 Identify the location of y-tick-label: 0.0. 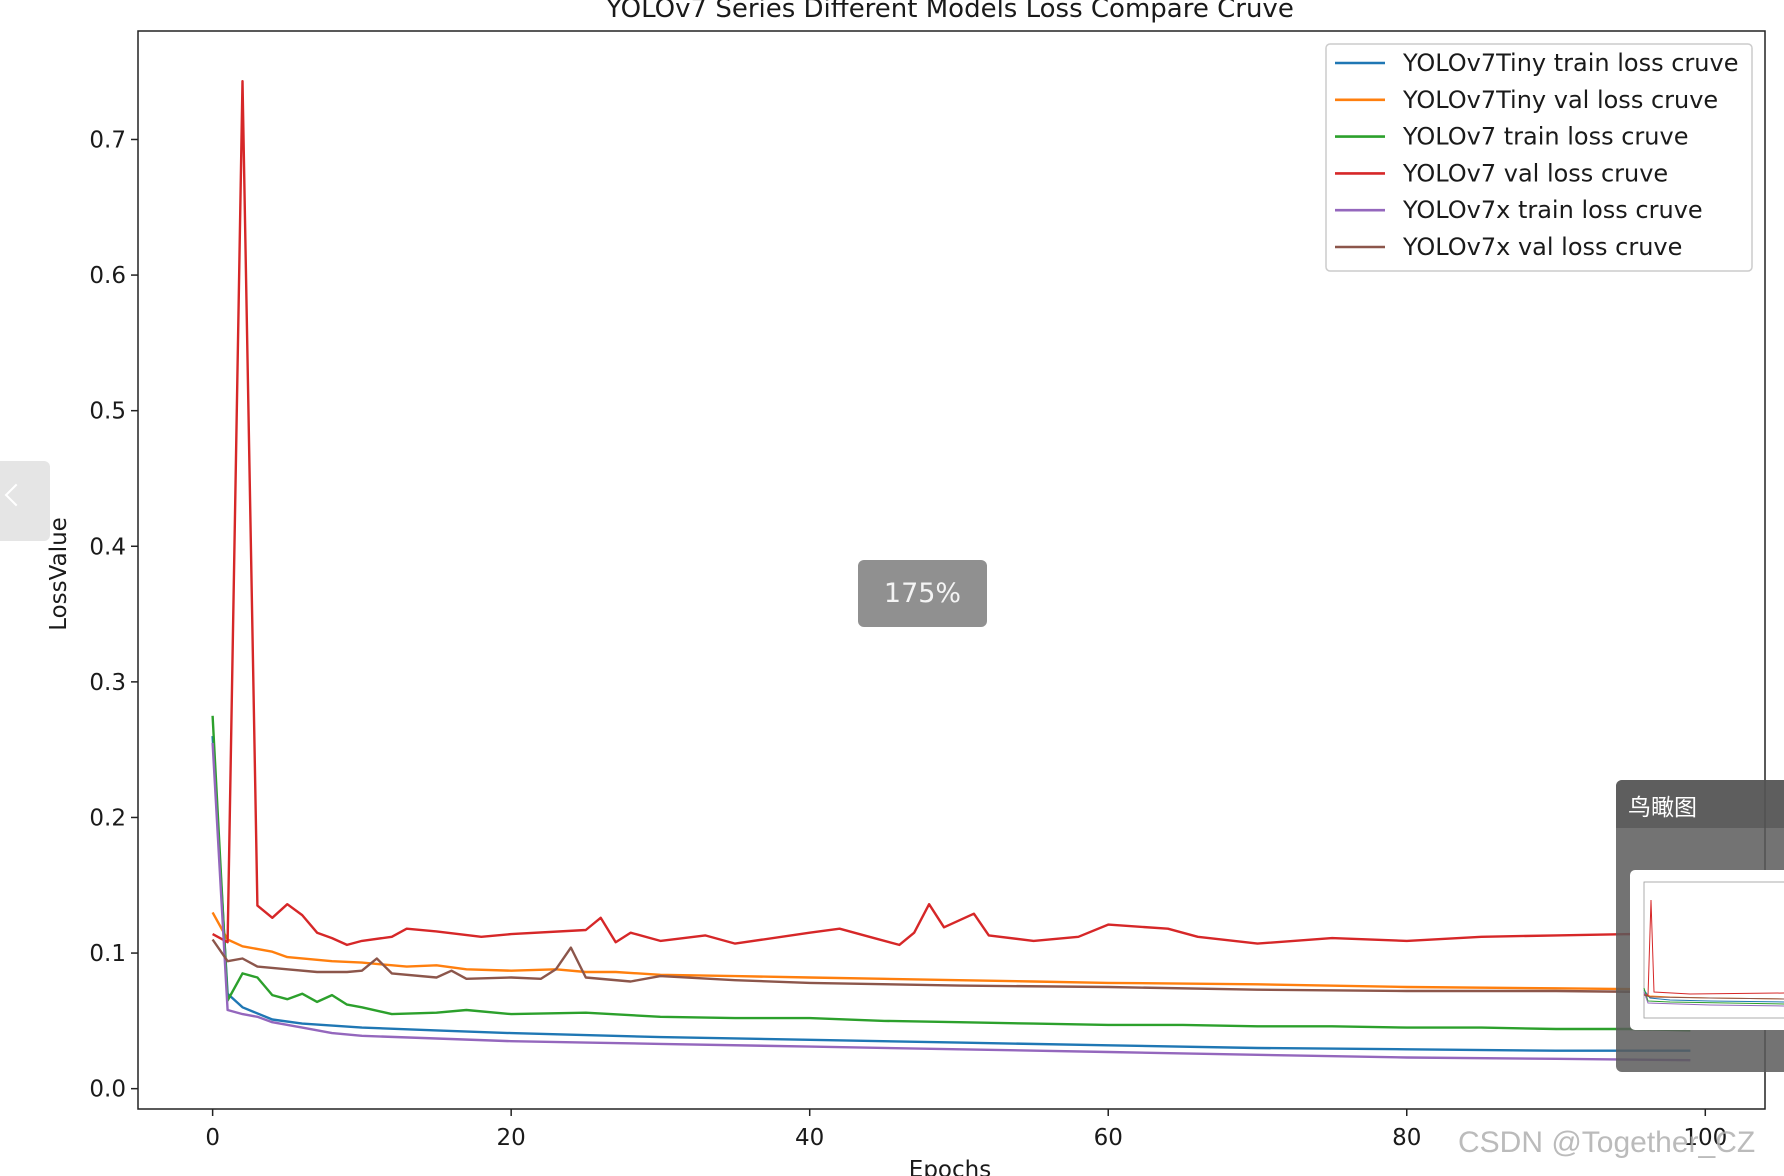
(107, 1090).